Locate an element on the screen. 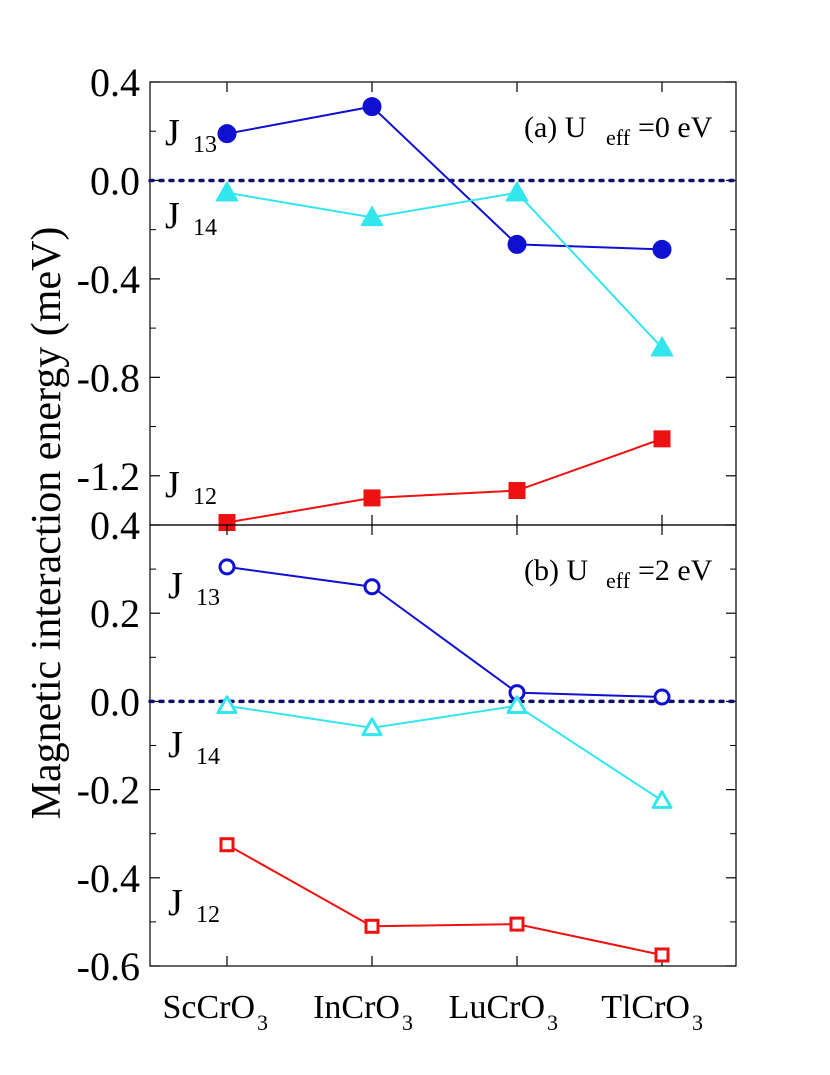 The image size is (830, 1075). panel-label: (a) U is located at coordinates (555, 127).